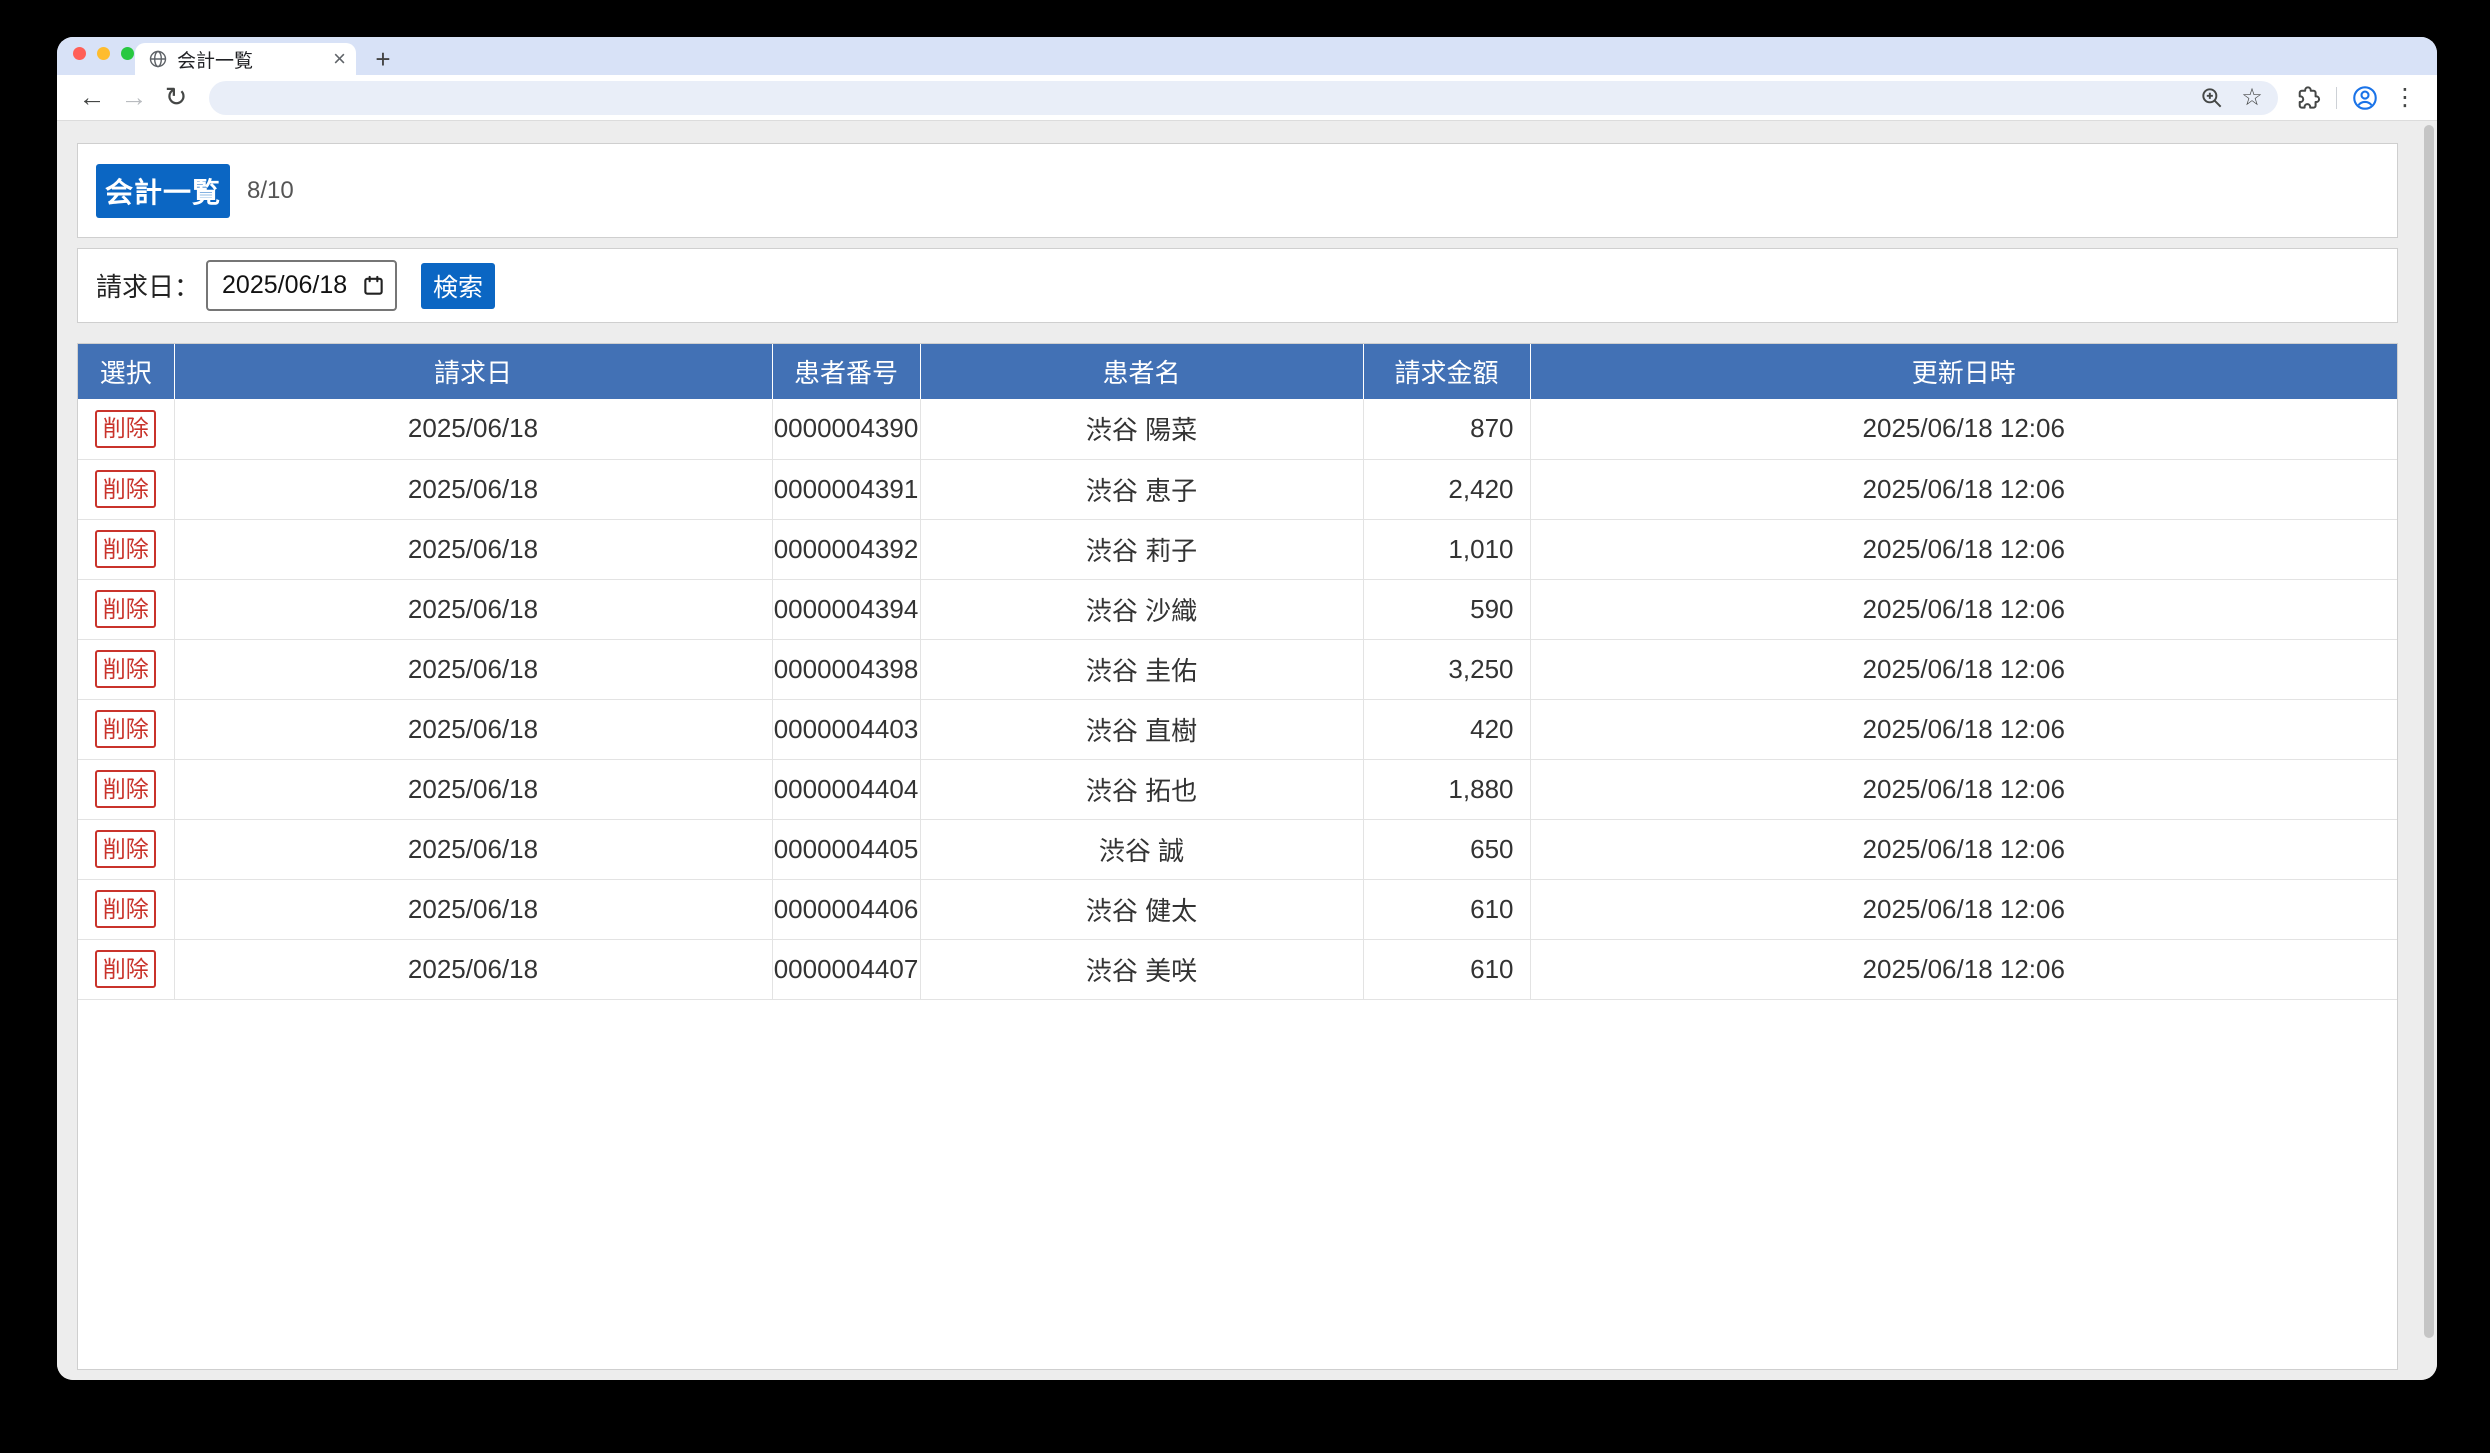 Image resolution: width=2490 pixels, height=1453 pixels. I want to click on column-header-2: 患者番号, so click(845, 371).